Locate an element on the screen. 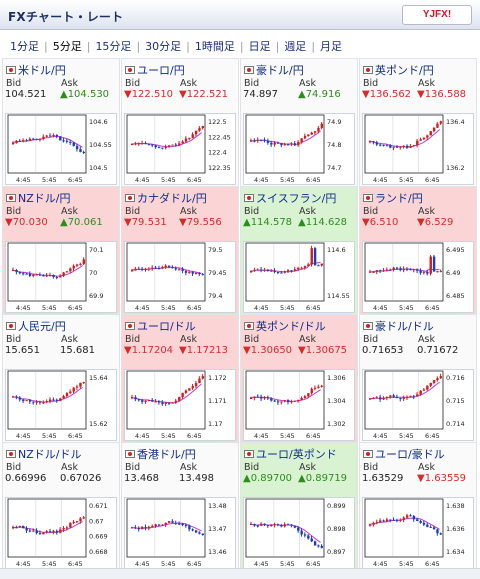  pair-name: ユーロ/英ポンド is located at coordinates (296, 454).